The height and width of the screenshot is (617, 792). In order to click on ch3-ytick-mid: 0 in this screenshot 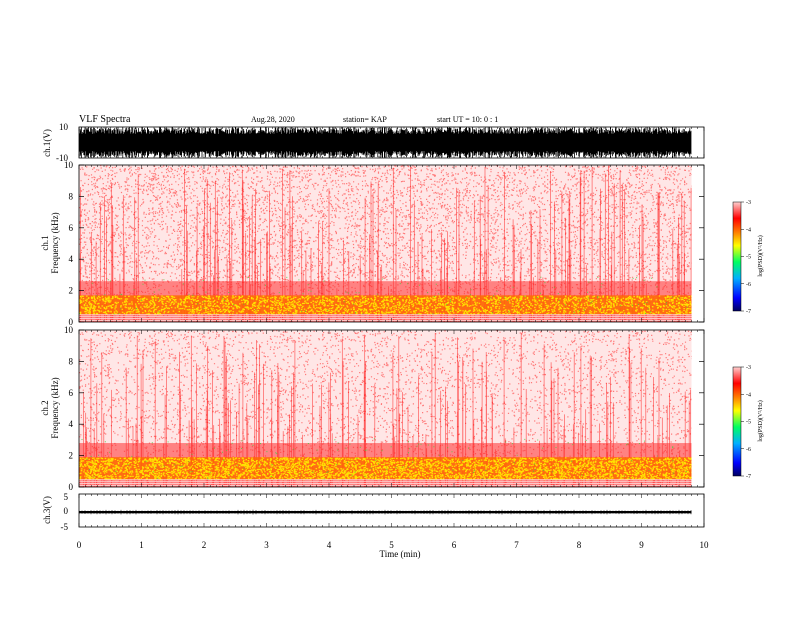, I will do `click(66, 511)`.